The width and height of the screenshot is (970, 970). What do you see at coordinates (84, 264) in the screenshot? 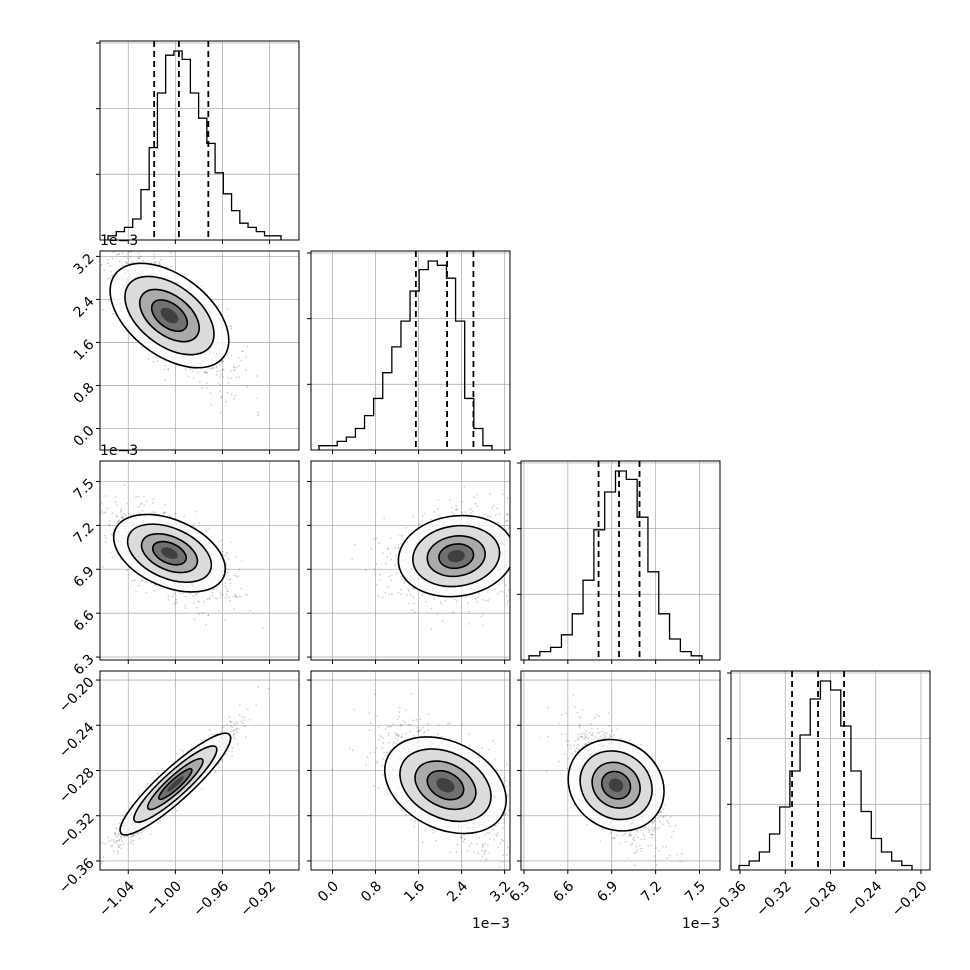
I see `y-tick-label: 3.2` at bounding box center [84, 264].